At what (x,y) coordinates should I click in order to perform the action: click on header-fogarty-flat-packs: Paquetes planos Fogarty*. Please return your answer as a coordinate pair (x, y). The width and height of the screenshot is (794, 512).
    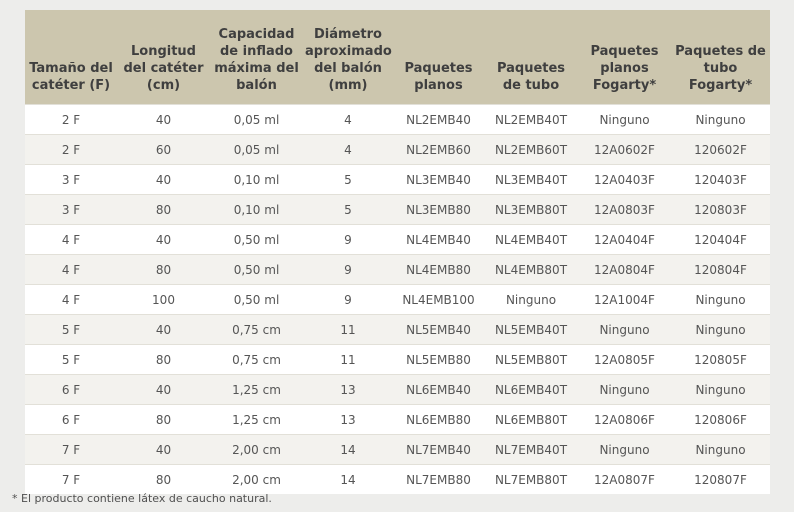
    Looking at the image, I should click on (624, 57).